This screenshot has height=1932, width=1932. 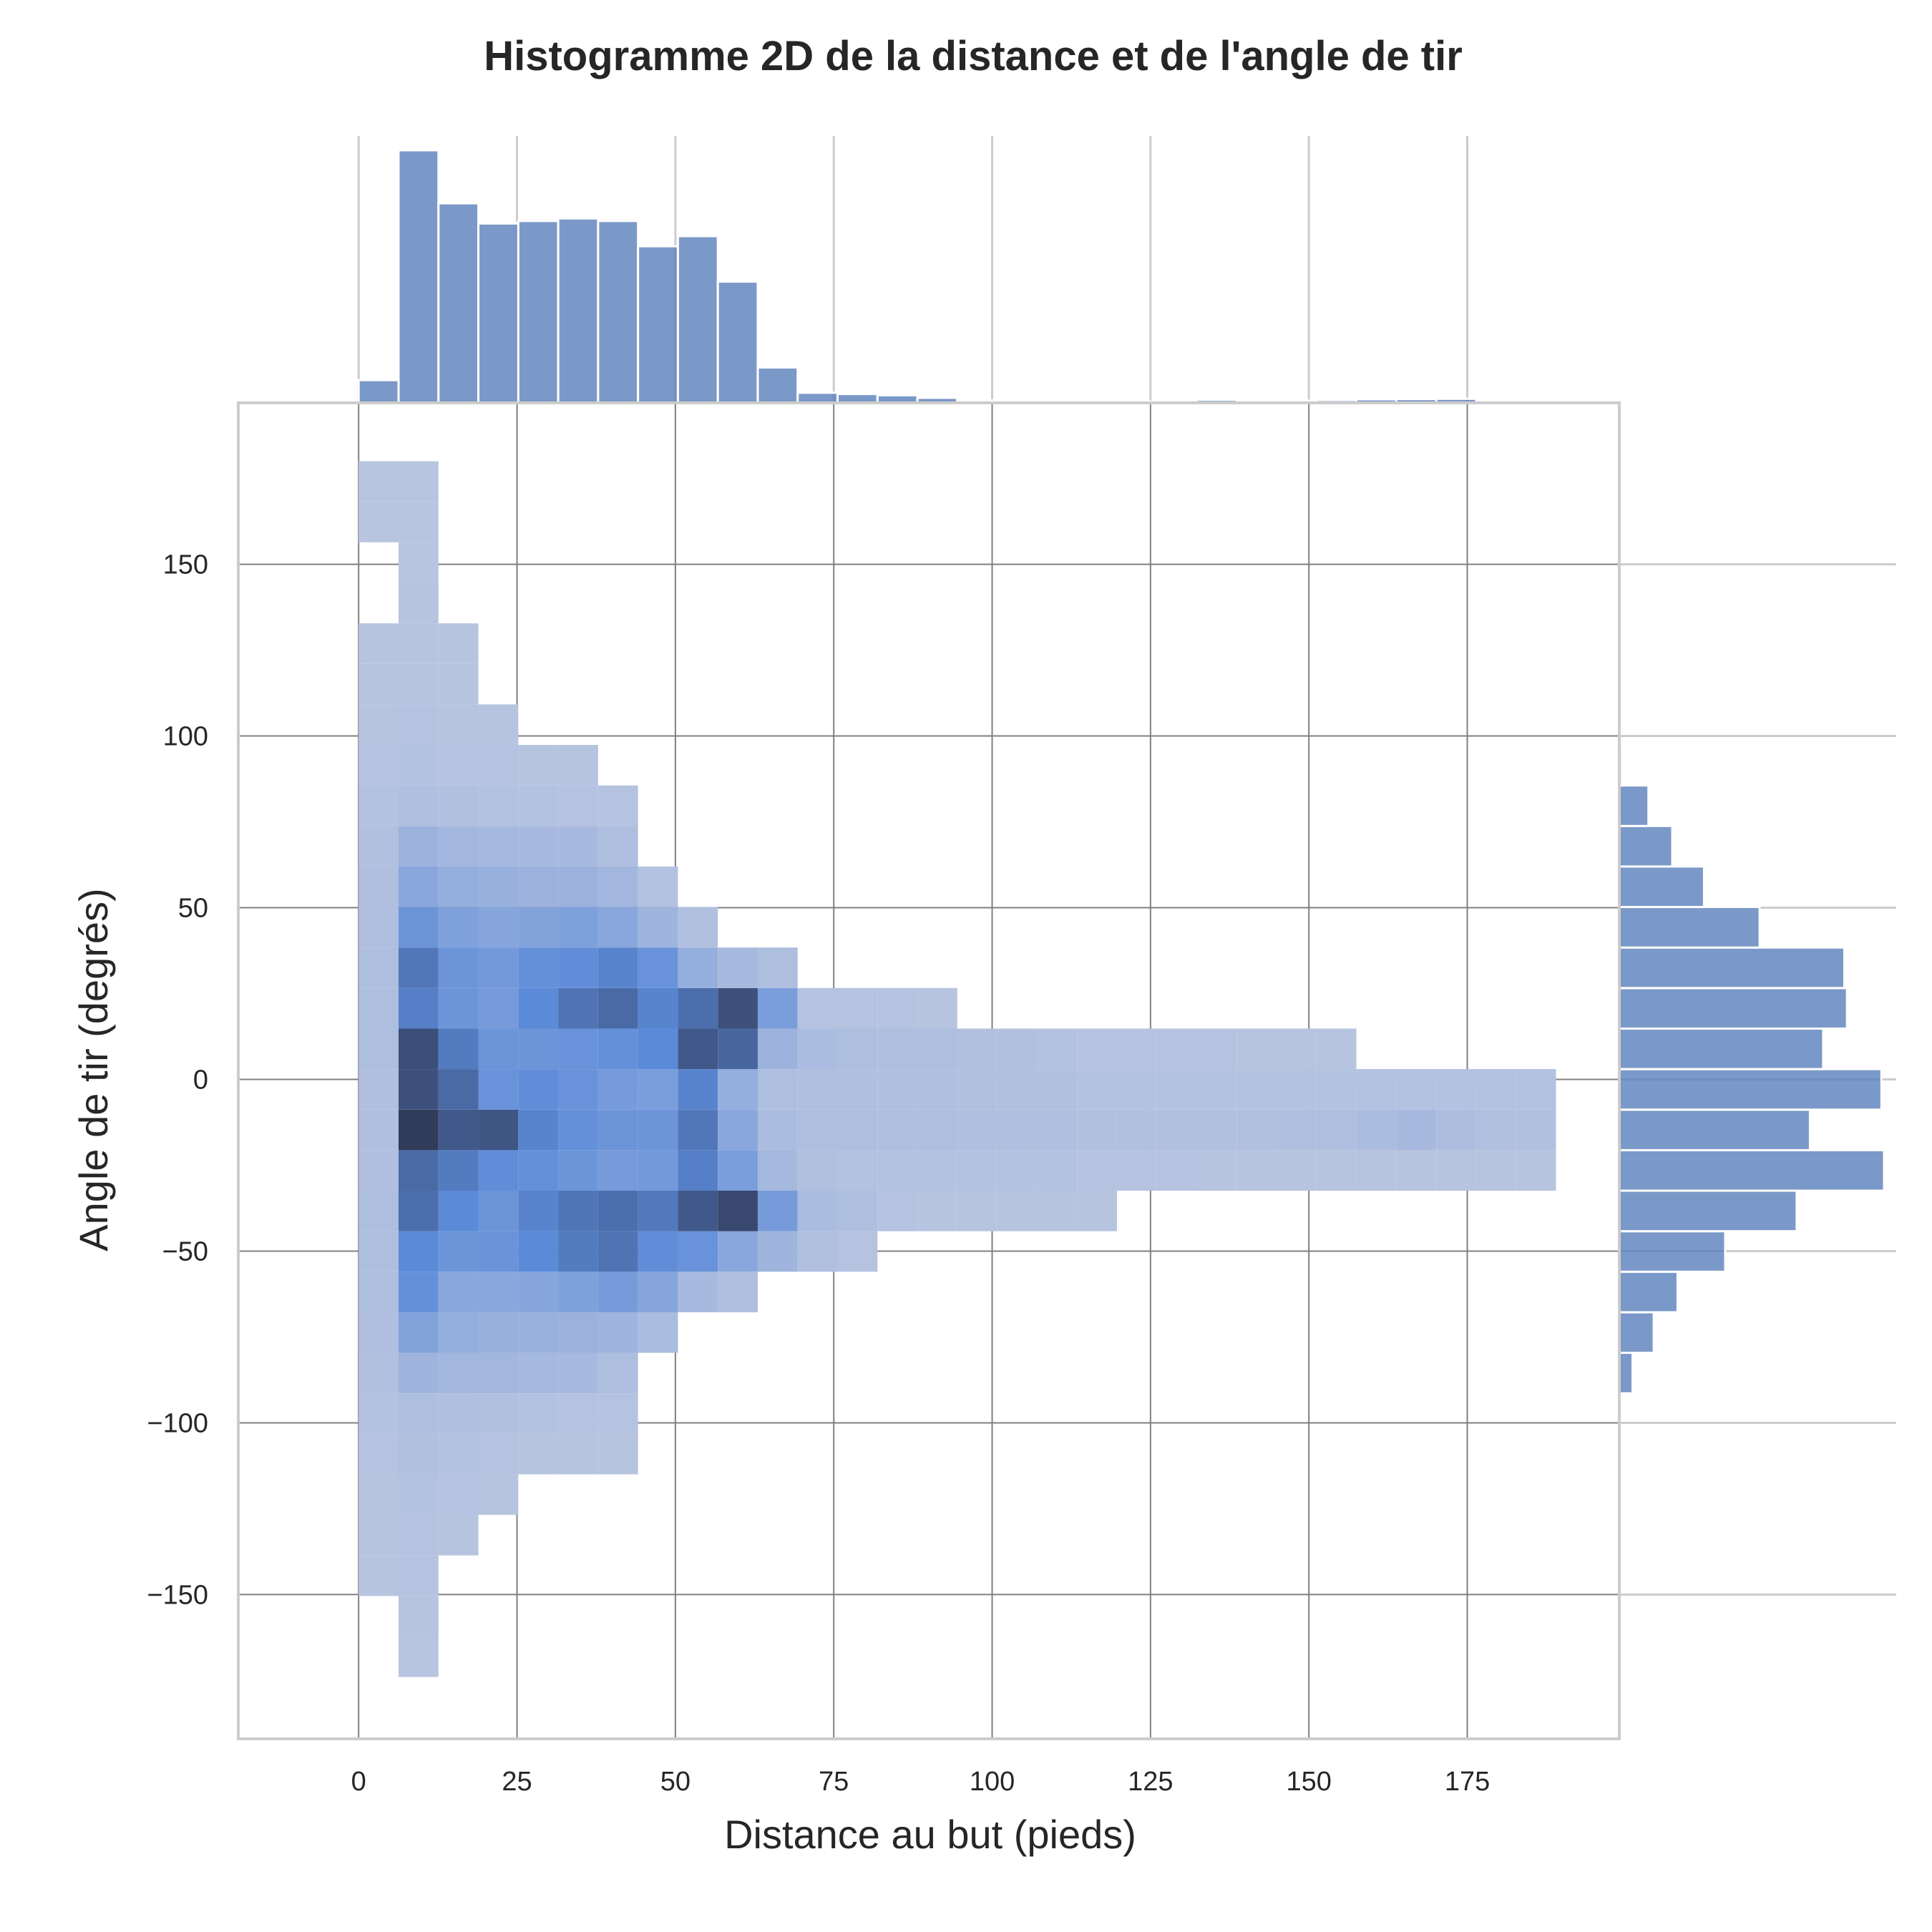 I want to click on right-marginal-histogram, so click(x=1751, y=1069).